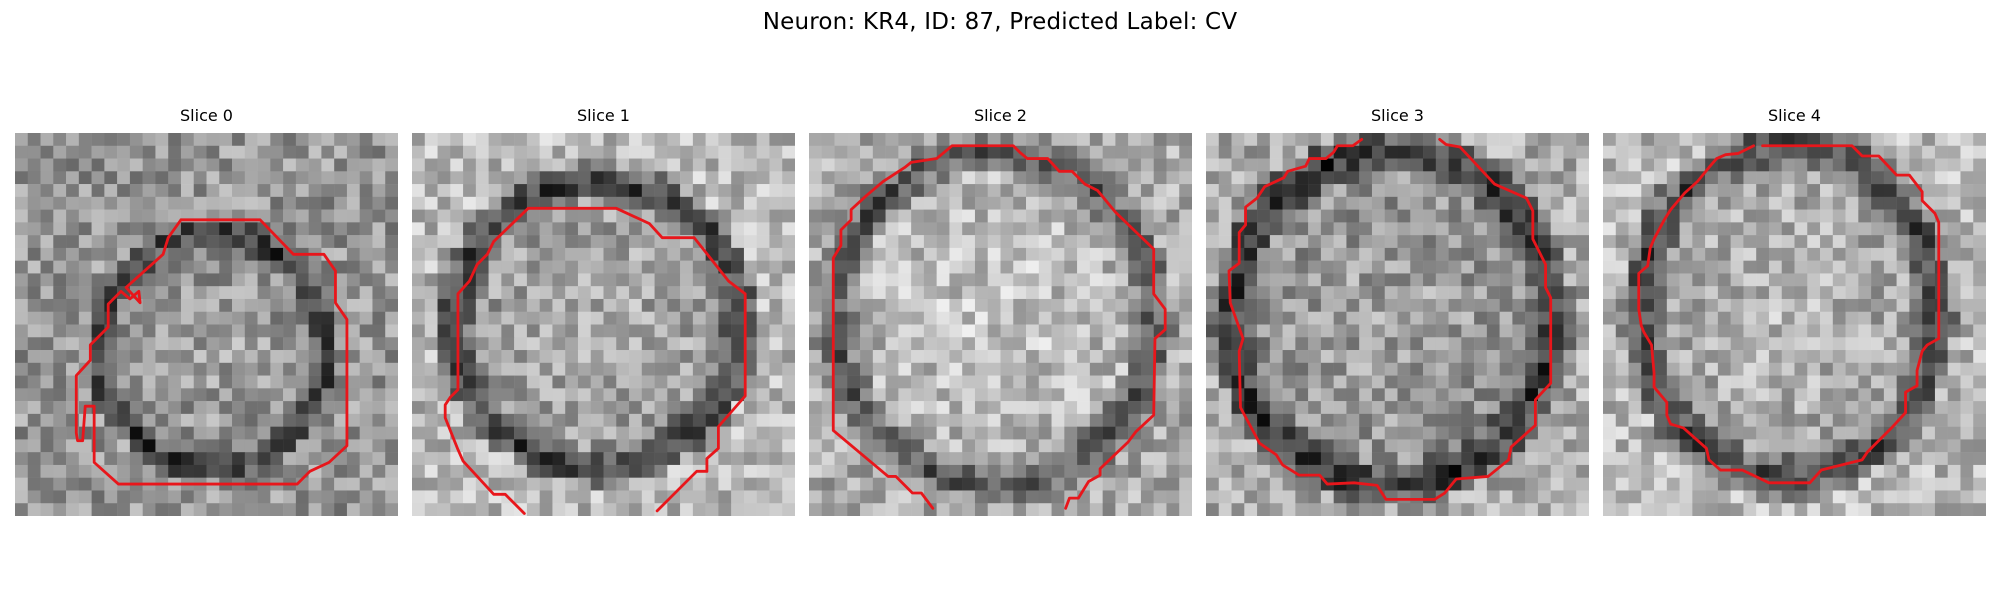  What do you see at coordinates (1397, 115) in the screenshot?
I see `slice-title: Slice 3` at bounding box center [1397, 115].